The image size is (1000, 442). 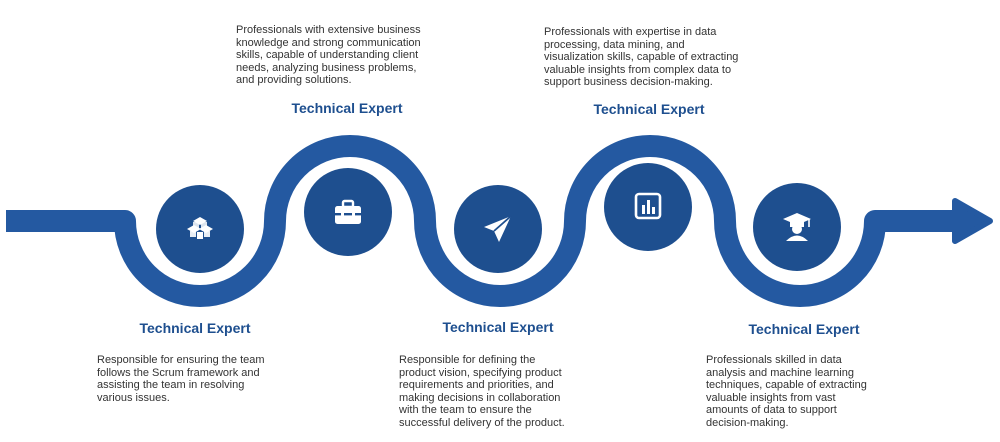 I want to click on description-line: Professionals with expertise in data, so click(x=630, y=32).